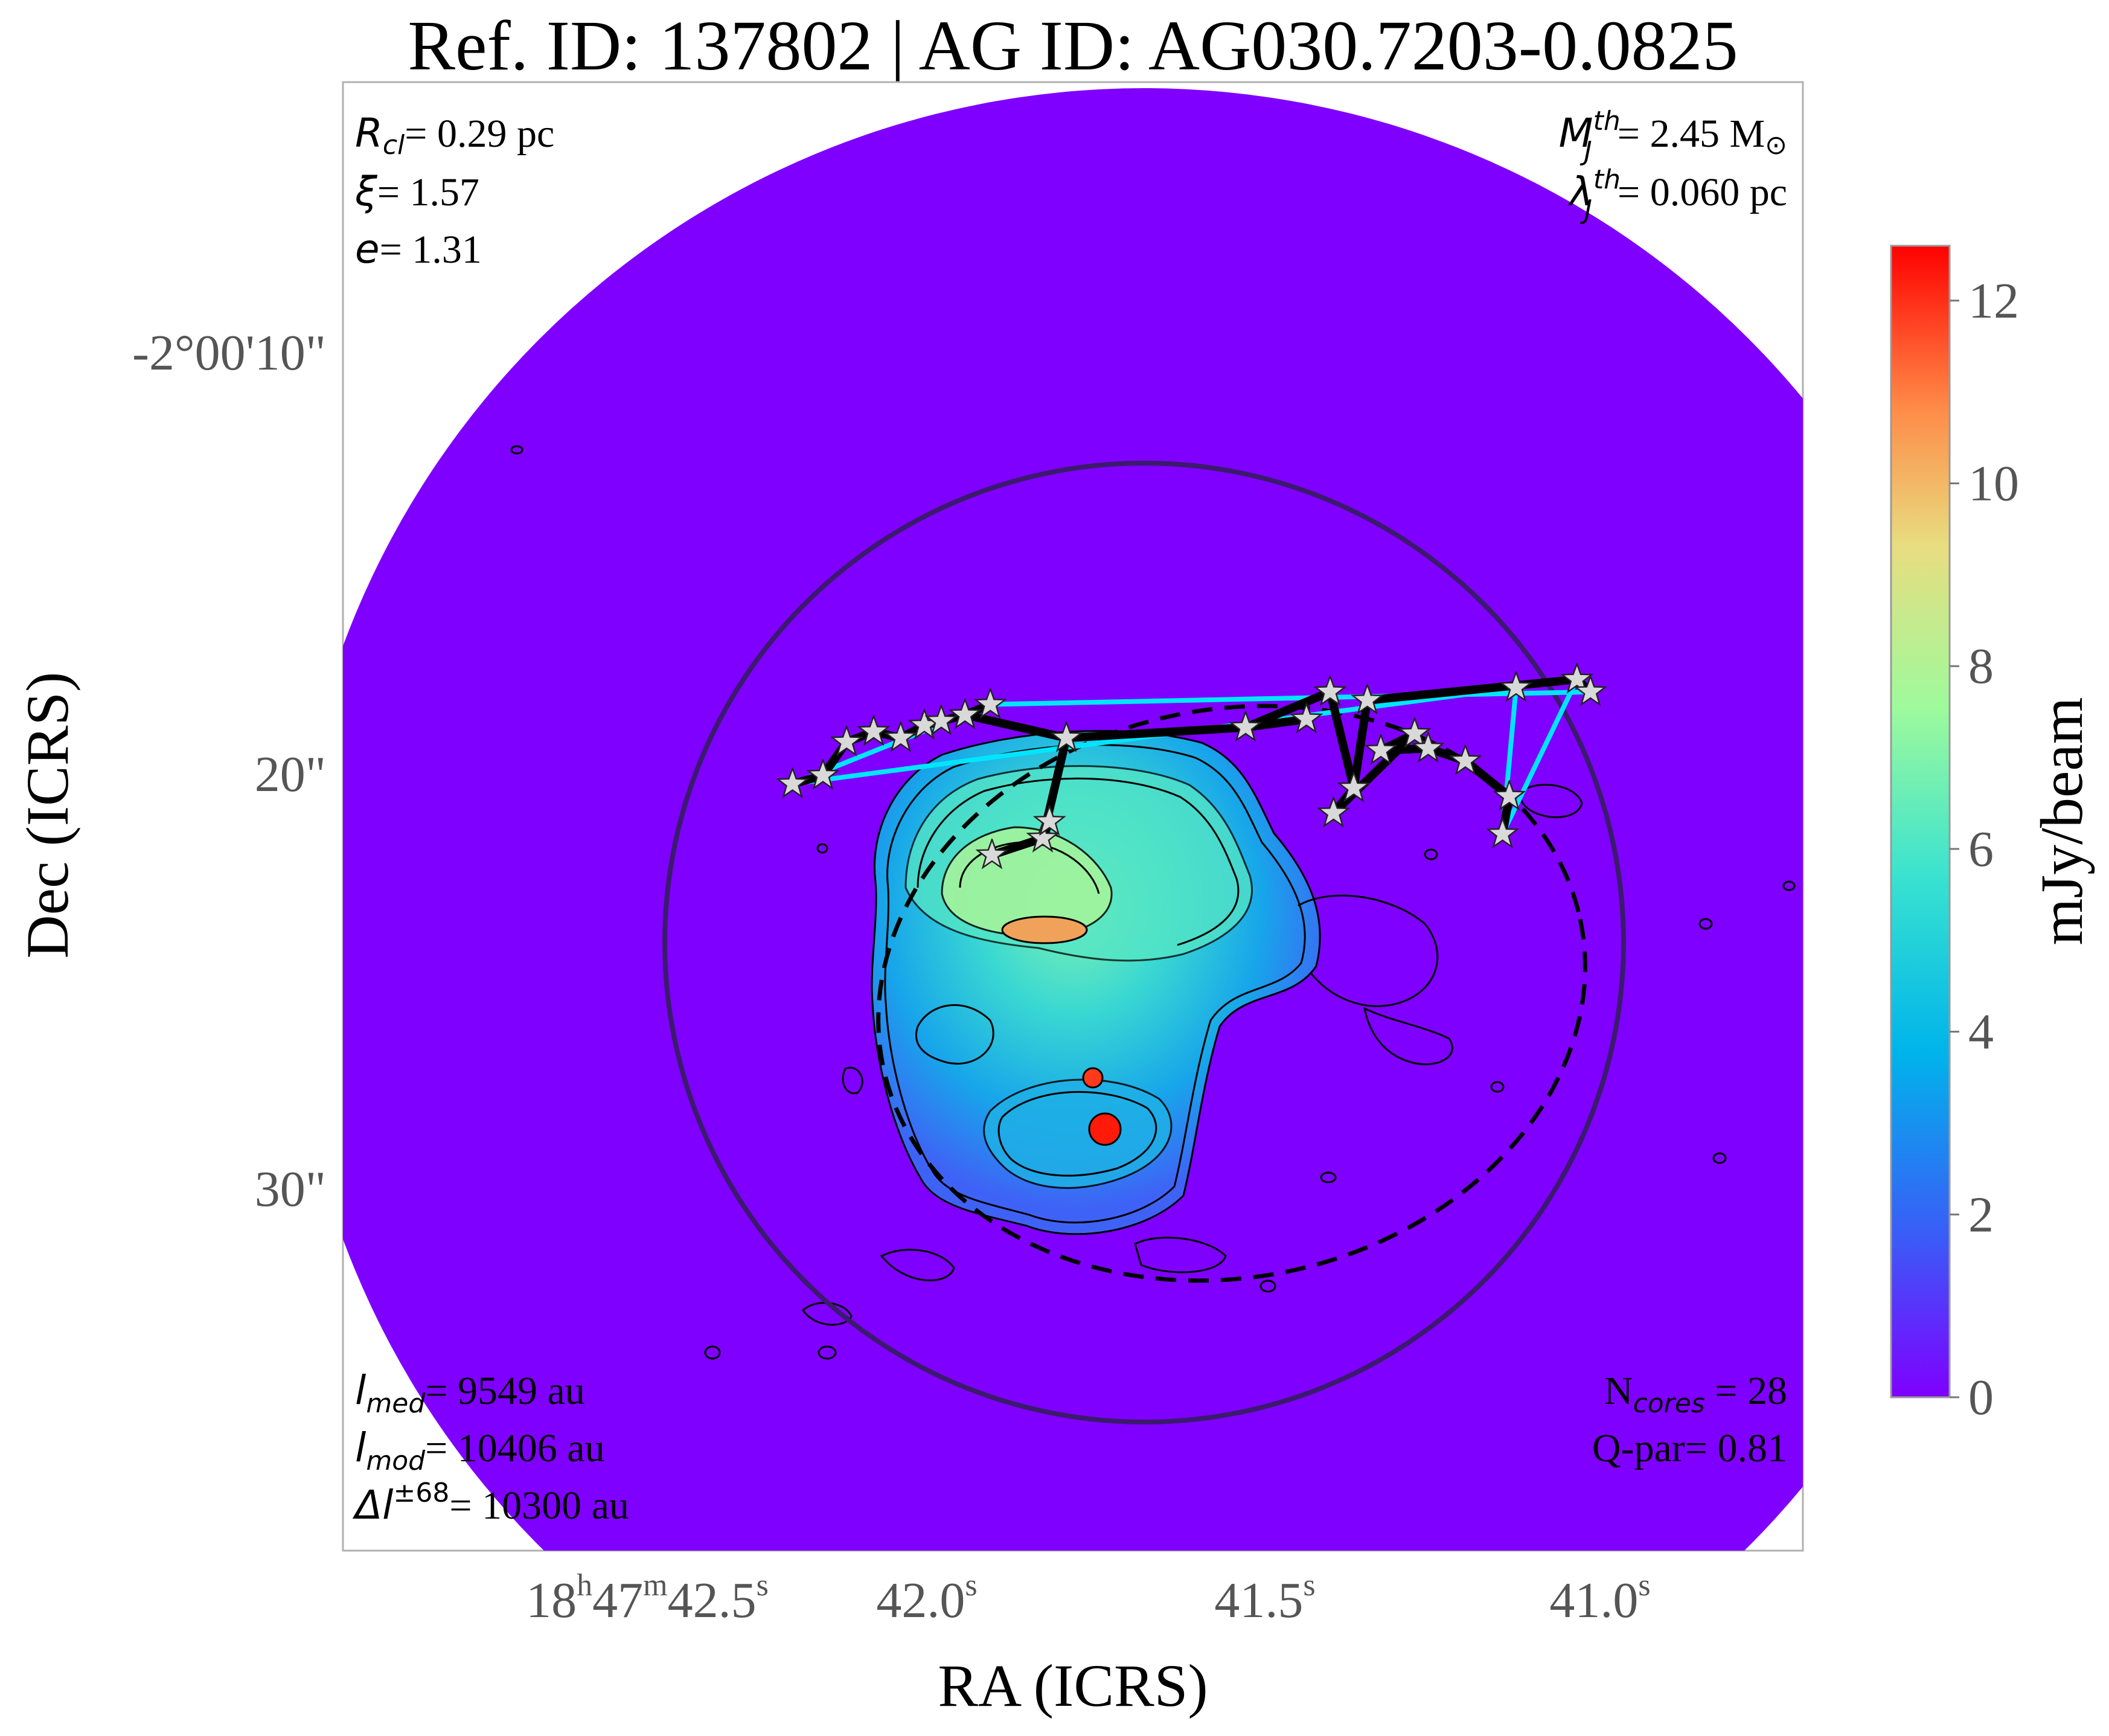 This screenshot has width=2109, height=1736. Describe the element at coordinates (290, 774) in the screenshot. I see `y-tick-label: 20"` at that location.